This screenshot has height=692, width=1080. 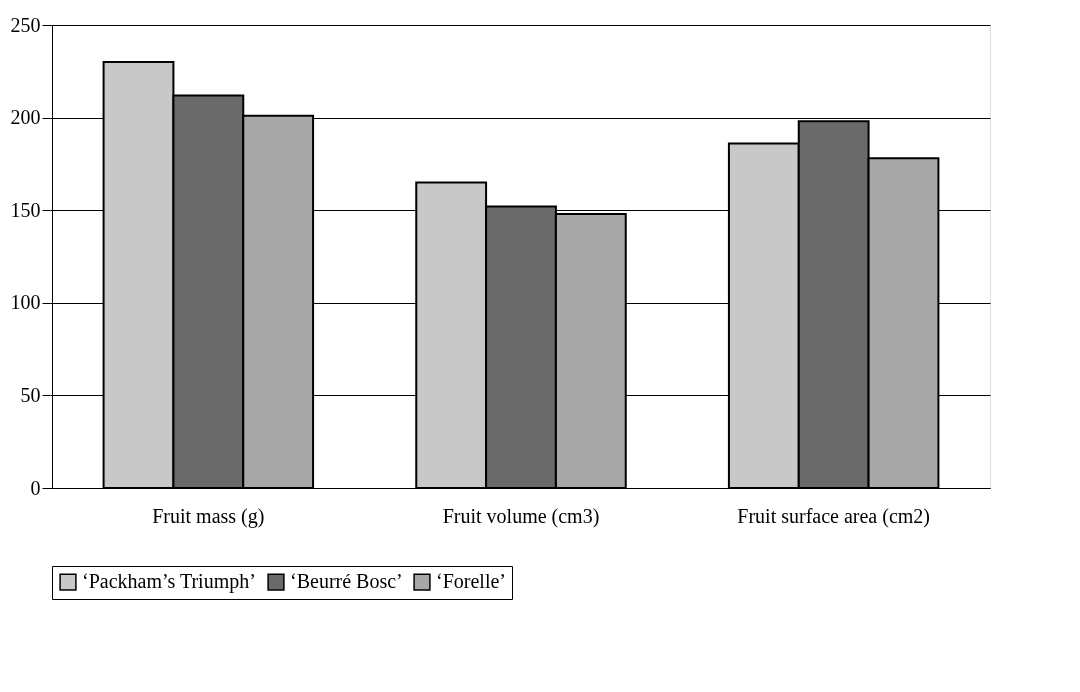 I want to click on y-tick-label: 250, so click(x=25, y=24).